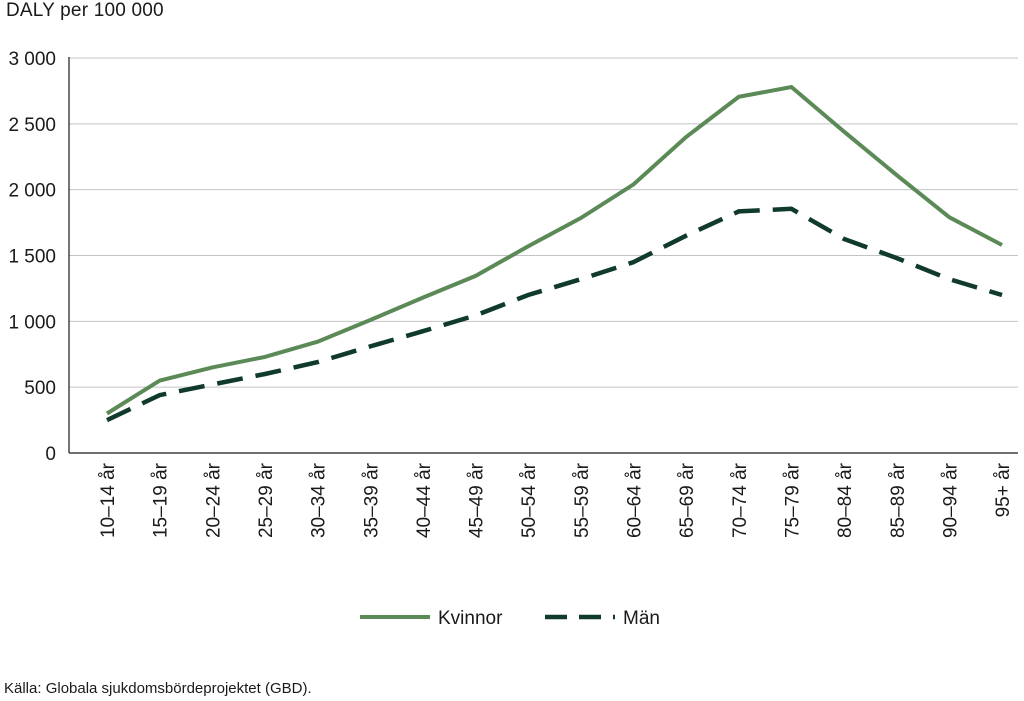  I want to click on x-tick-label: 10–14 år, so click(108, 500).